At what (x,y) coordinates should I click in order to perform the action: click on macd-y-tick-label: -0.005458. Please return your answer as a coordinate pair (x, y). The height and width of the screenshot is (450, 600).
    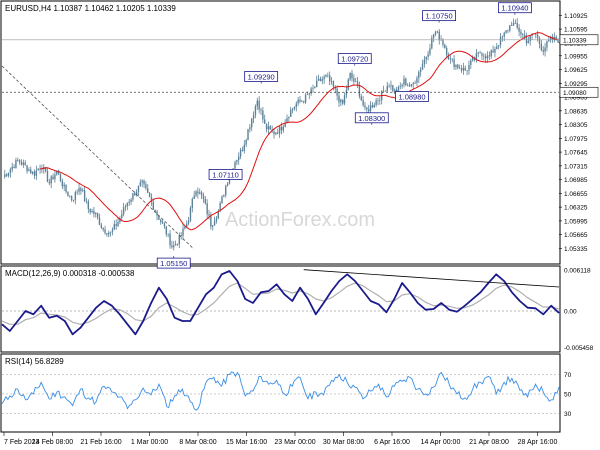
    Looking at the image, I should click on (579, 348).